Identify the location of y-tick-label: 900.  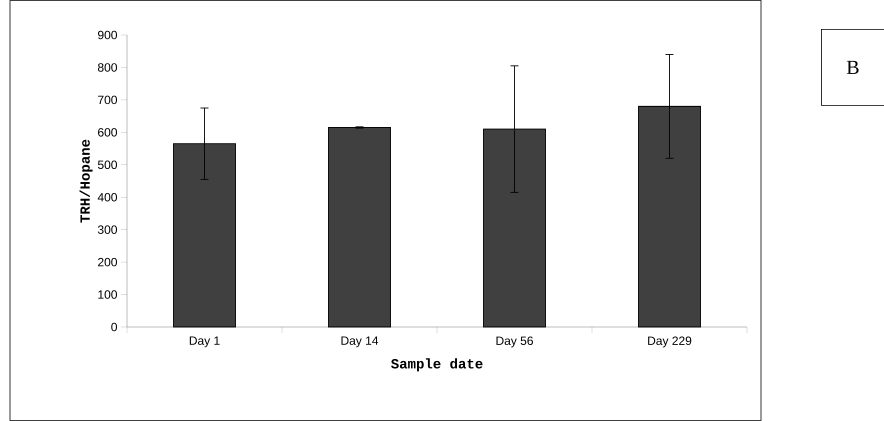
(107, 35).